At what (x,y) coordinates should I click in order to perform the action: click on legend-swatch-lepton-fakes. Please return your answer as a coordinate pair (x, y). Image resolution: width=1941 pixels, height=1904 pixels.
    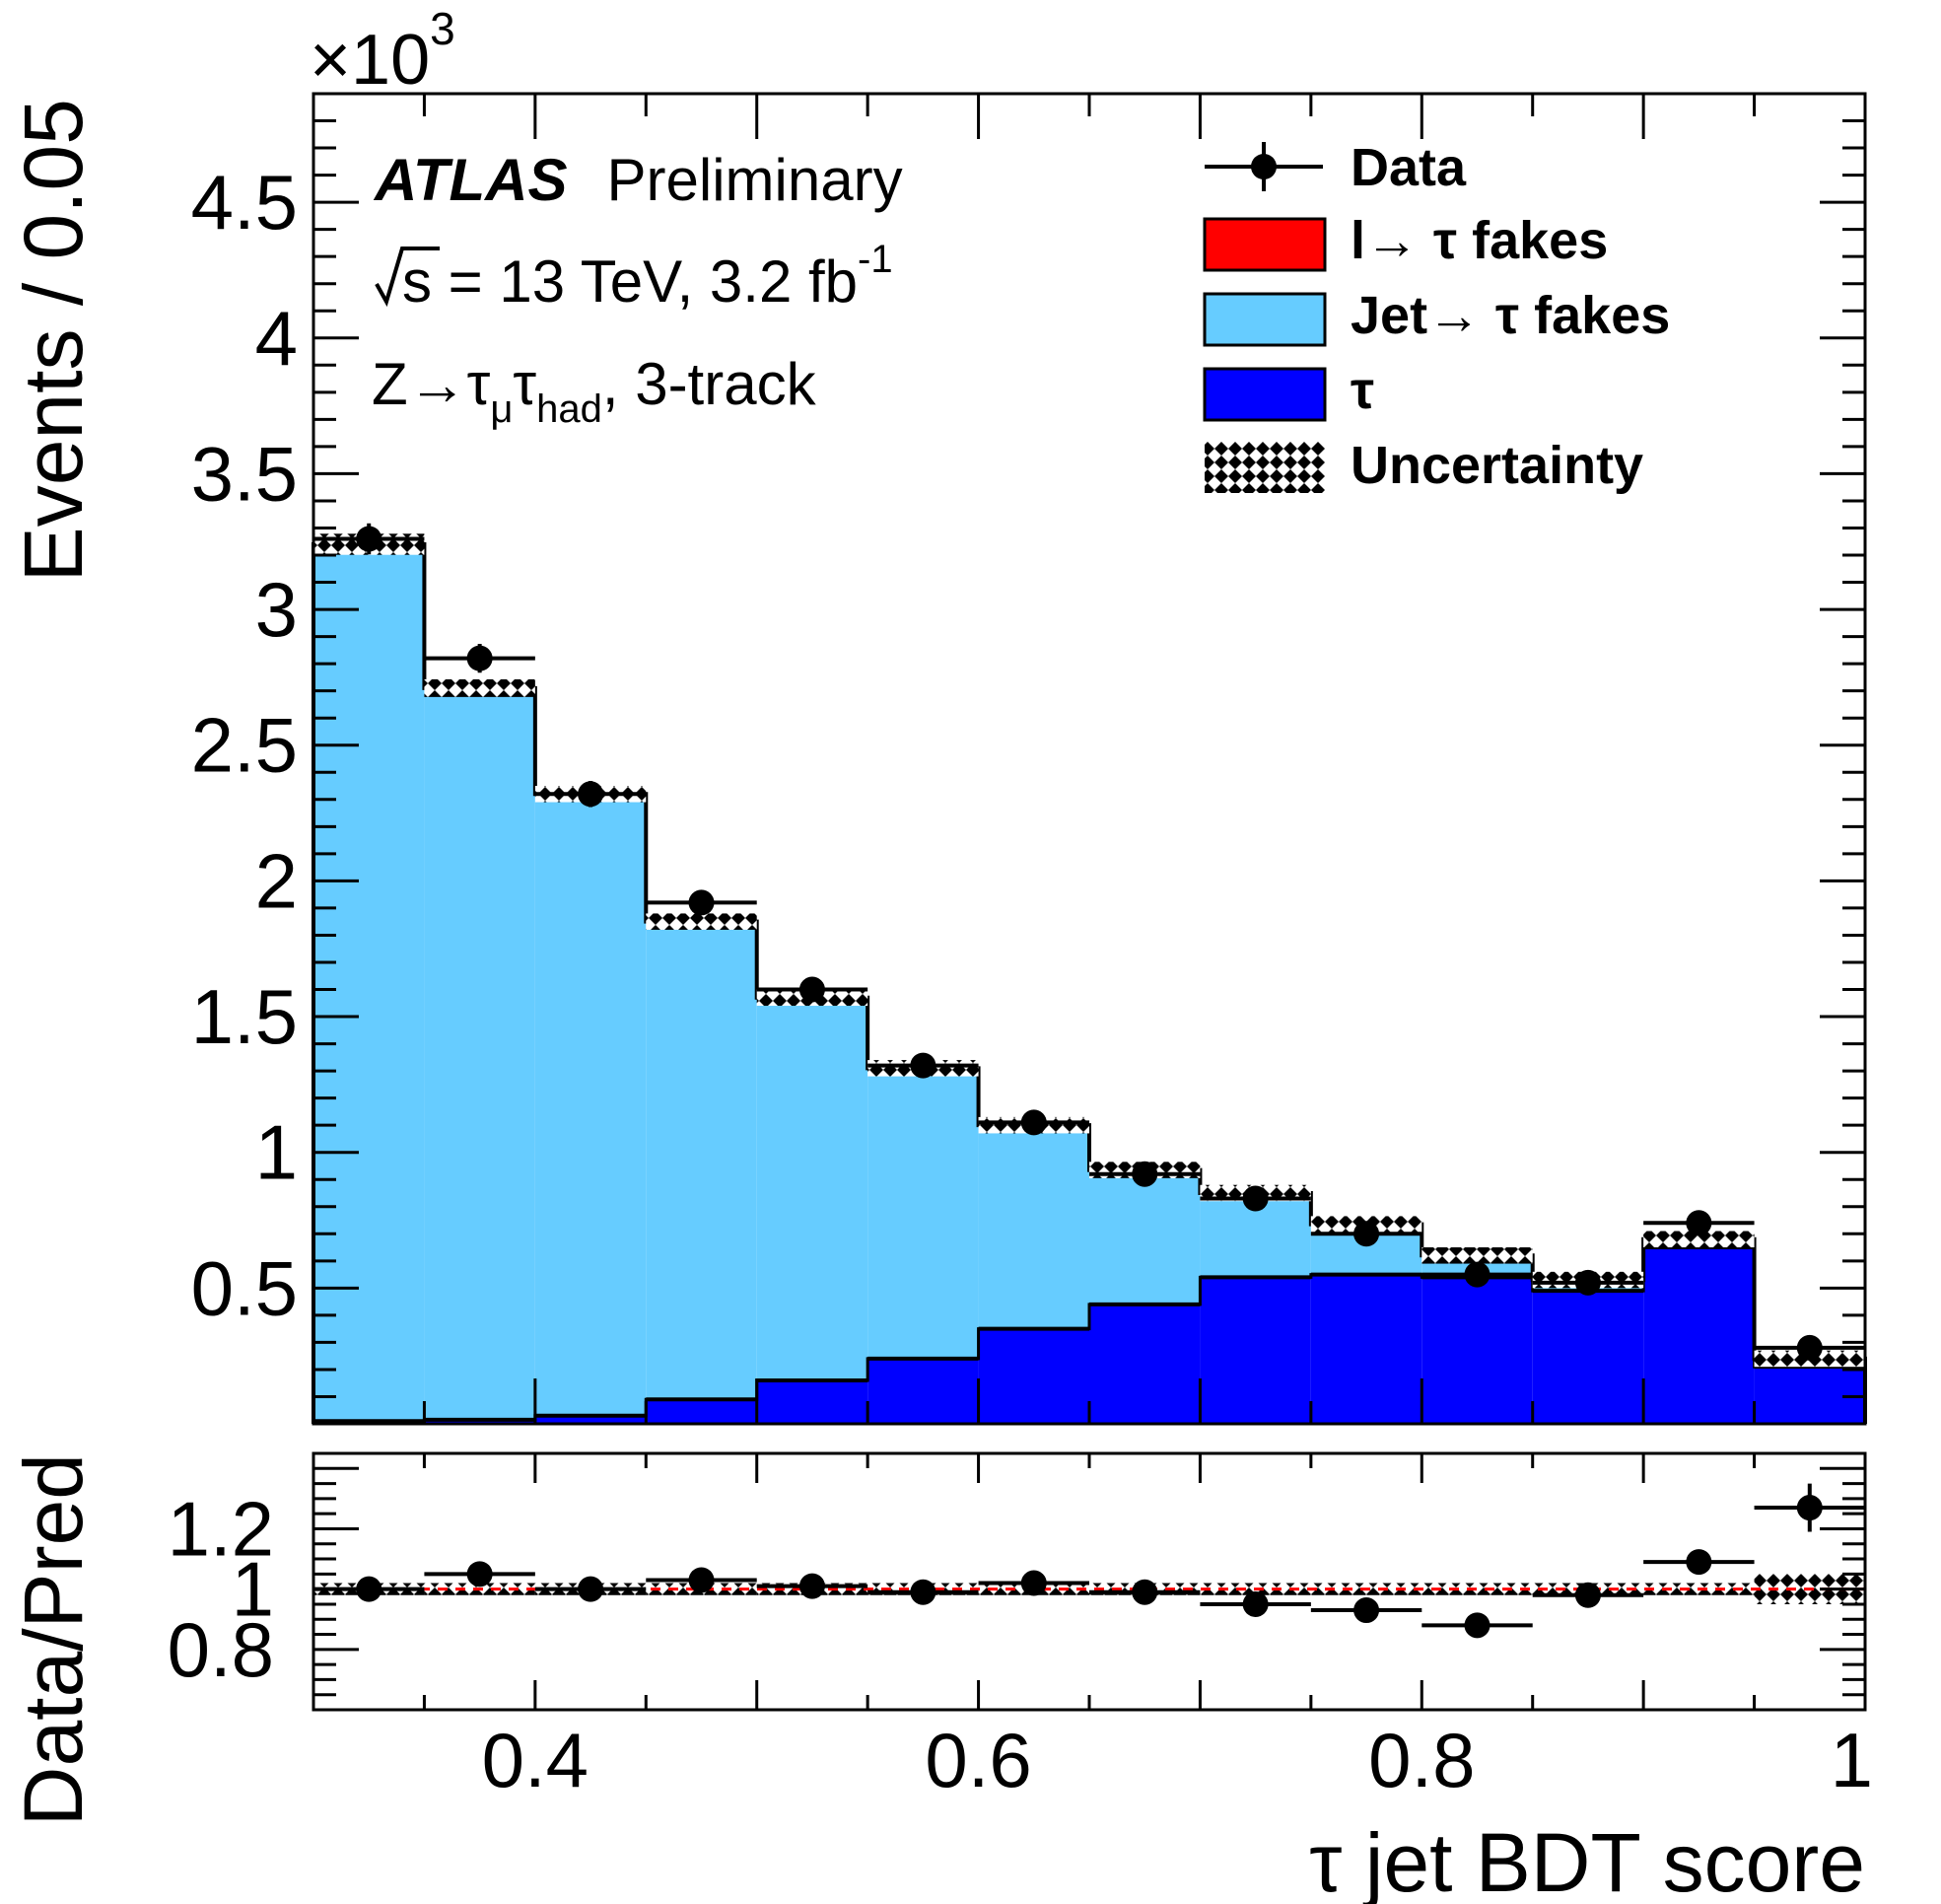
    Looking at the image, I should click on (1265, 244).